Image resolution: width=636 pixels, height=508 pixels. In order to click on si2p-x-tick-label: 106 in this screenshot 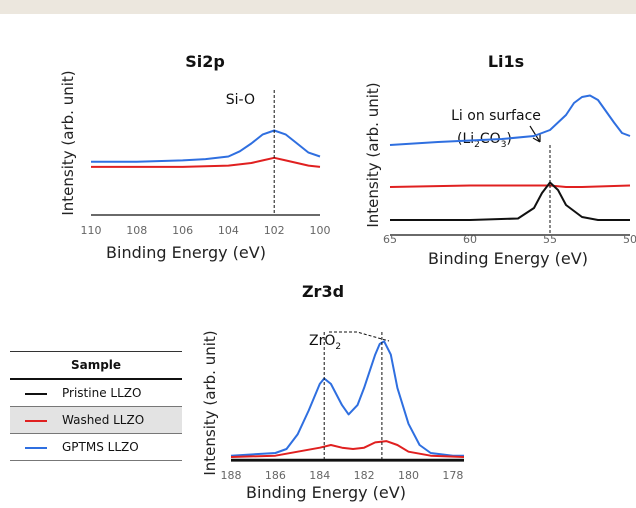, I will do `click(182, 230)`.